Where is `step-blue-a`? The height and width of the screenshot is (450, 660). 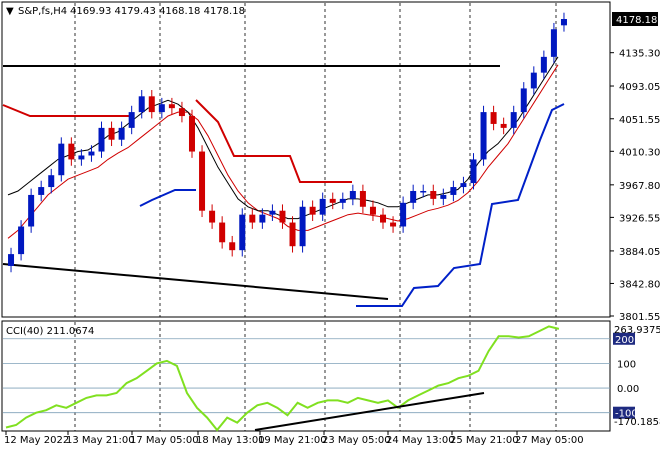 step-blue-a is located at coordinates (167, 198).